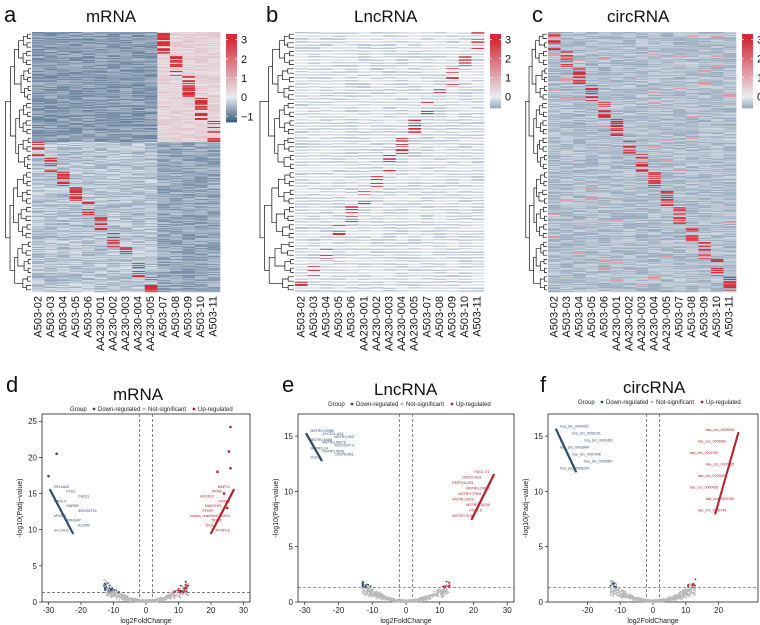  What do you see at coordinates (101, 323) in the screenshot?
I see `heatmap-column-label: AA230-001` at bounding box center [101, 323].